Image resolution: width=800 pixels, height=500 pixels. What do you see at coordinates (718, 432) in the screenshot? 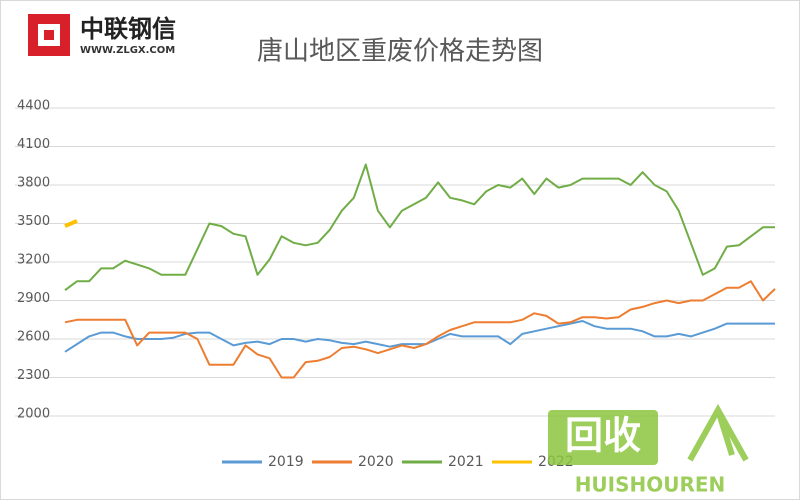
I see `watermark-figure` at bounding box center [718, 432].